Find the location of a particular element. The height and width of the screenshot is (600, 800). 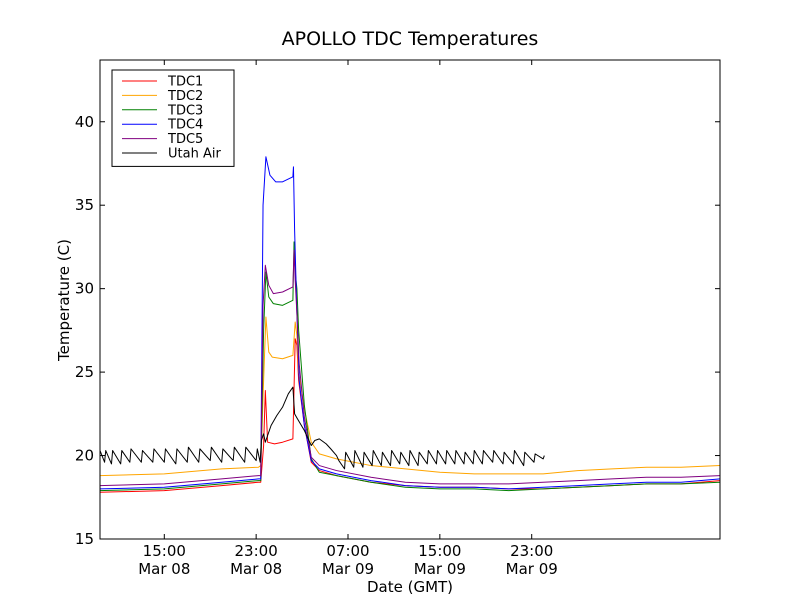

y-tick-label: 25 is located at coordinates (84, 372).